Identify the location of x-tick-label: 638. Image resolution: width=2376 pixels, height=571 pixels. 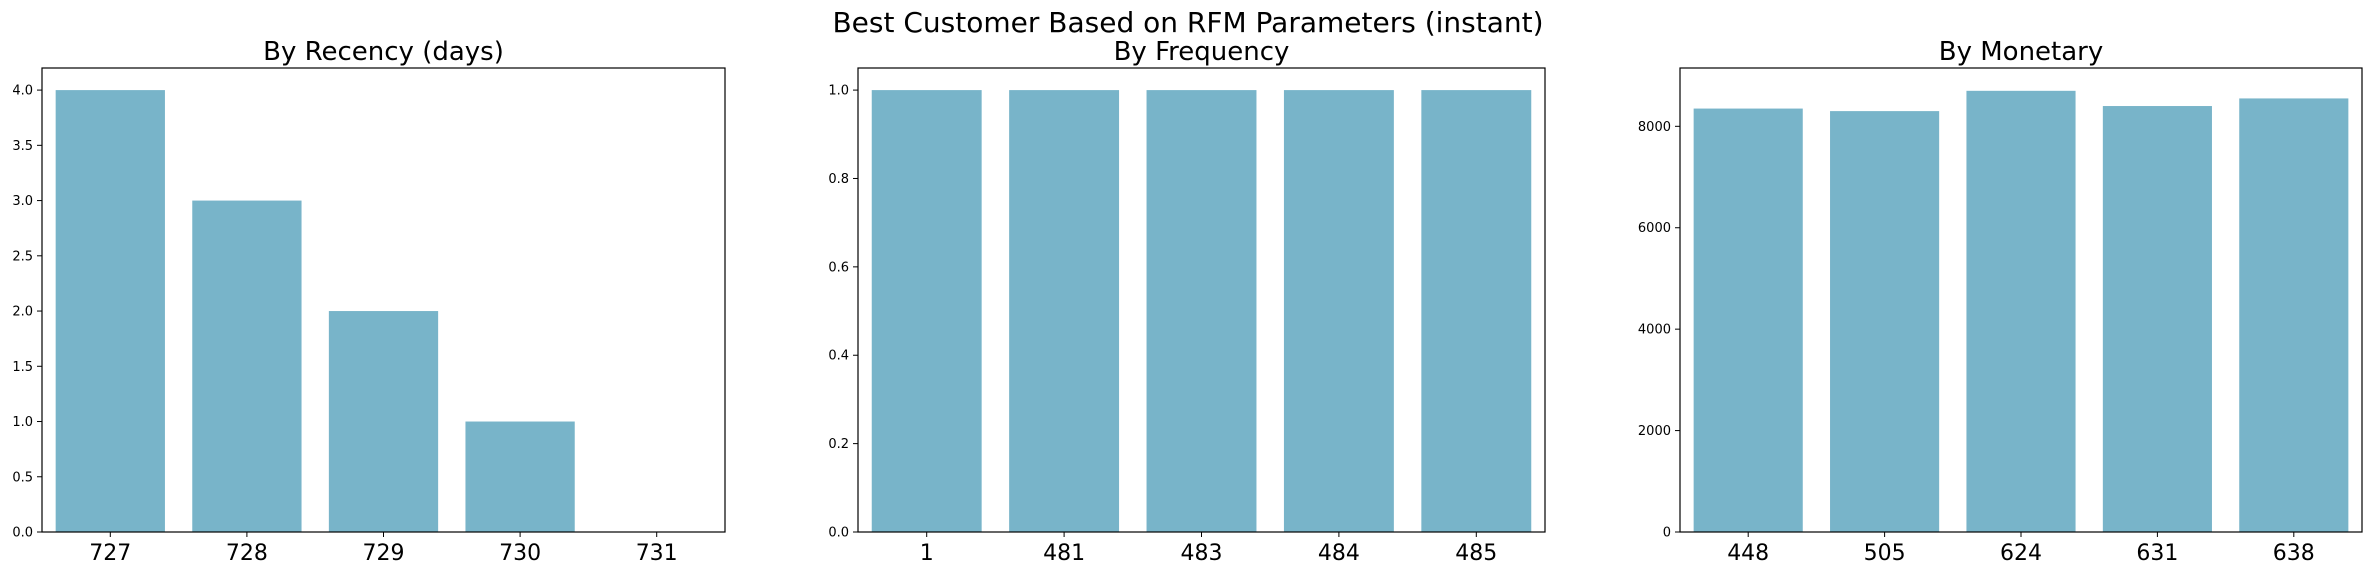
(2294, 553).